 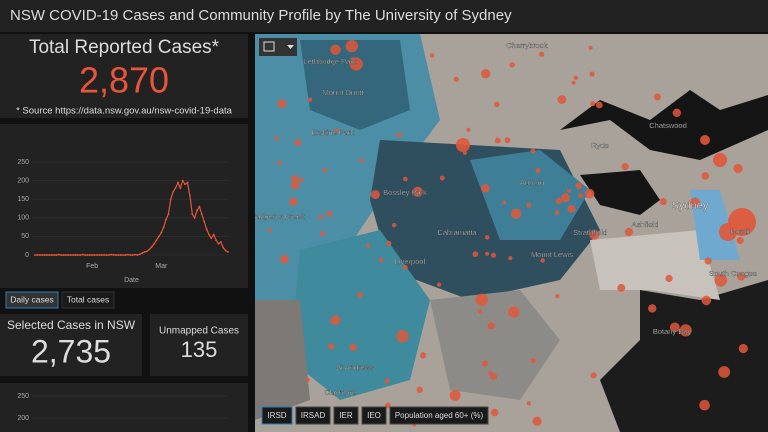 What do you see at coordinates (355, 367) in the screenshot?
I see `place-label: St Andrews` at bounding box center [355, 367].